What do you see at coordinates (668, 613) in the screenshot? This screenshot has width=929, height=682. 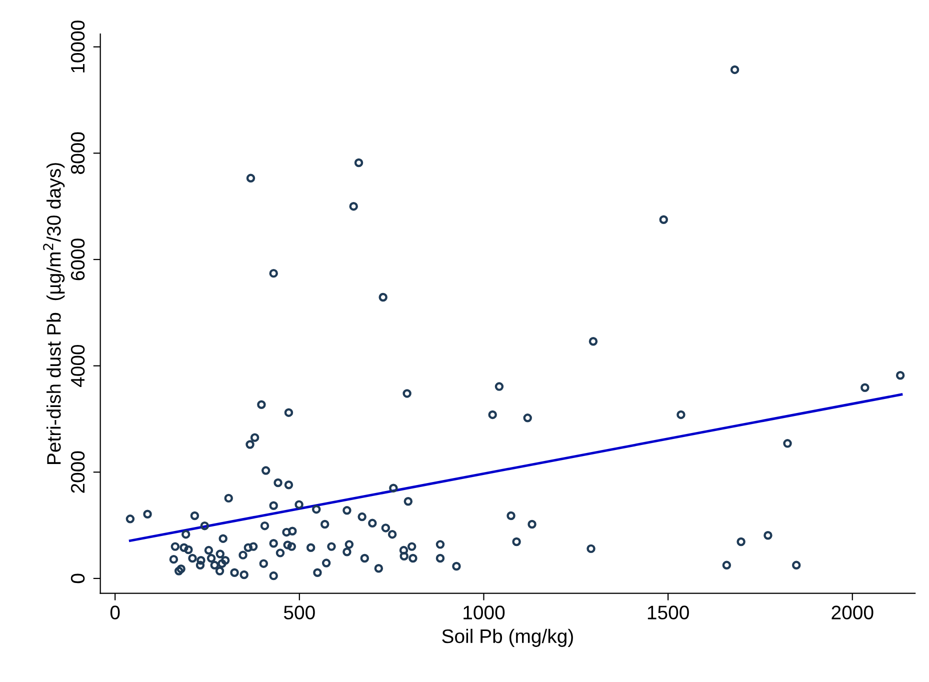 I see `x-tick-label: 1500` at bounding box center [668, 613].